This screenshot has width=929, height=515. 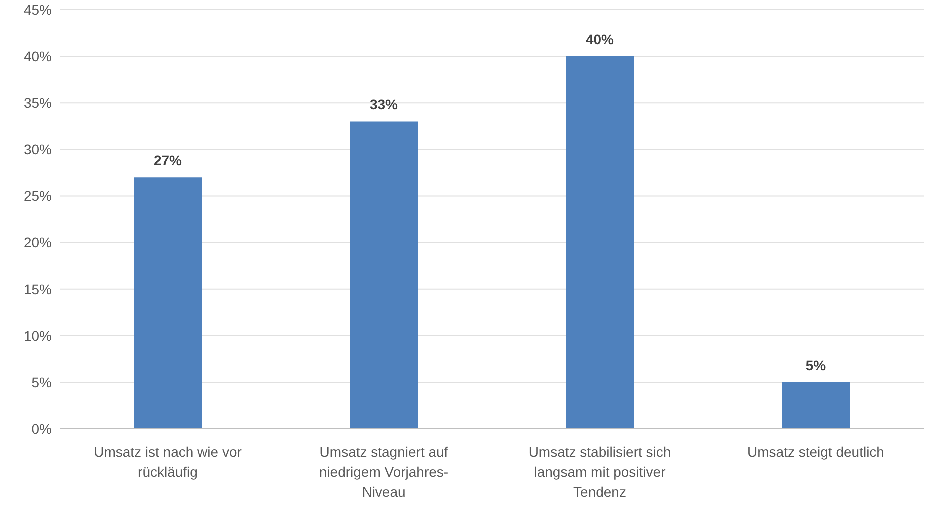 What do you see at coordinates (38, 336) in the screenshot?
I see `y-tick-label: 10%` at bounding box center [38, 336].